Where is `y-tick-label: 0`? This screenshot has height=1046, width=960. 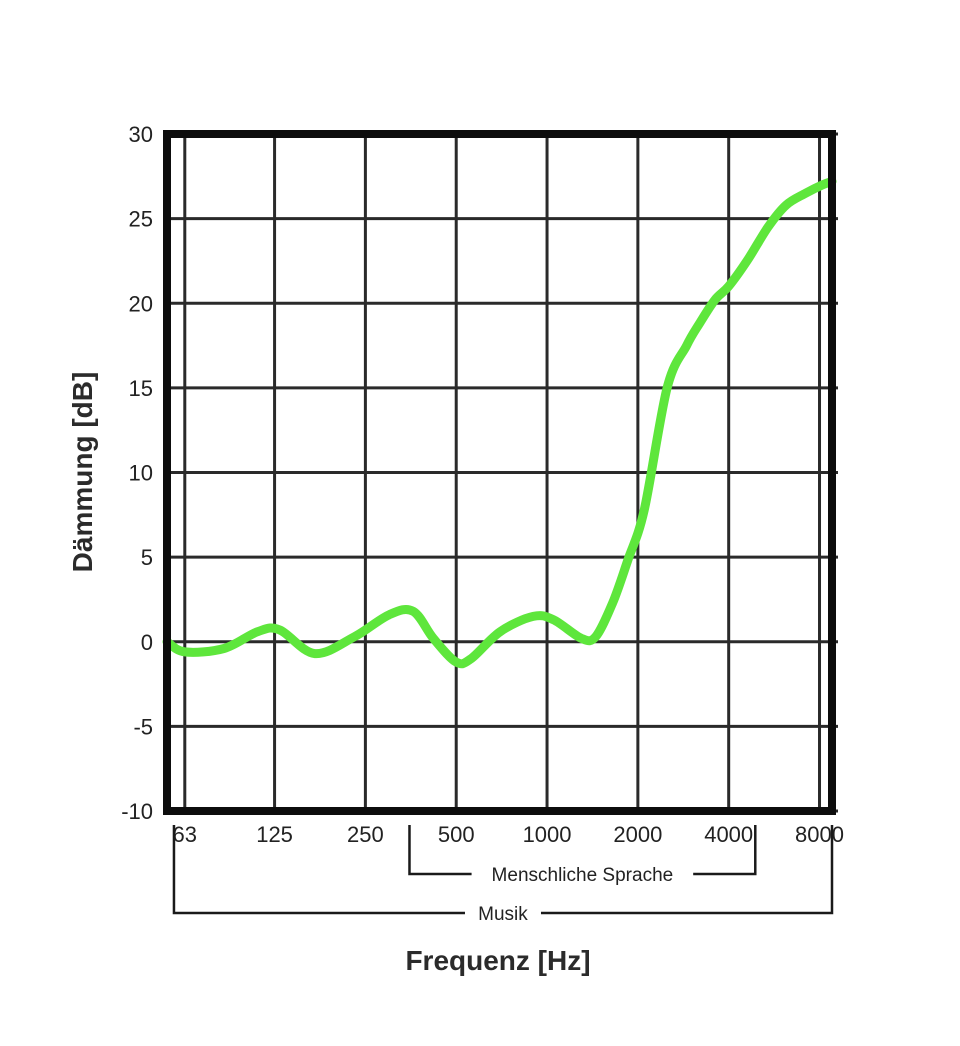
y-tick-label: 0 is located at coordinates (147, 642).